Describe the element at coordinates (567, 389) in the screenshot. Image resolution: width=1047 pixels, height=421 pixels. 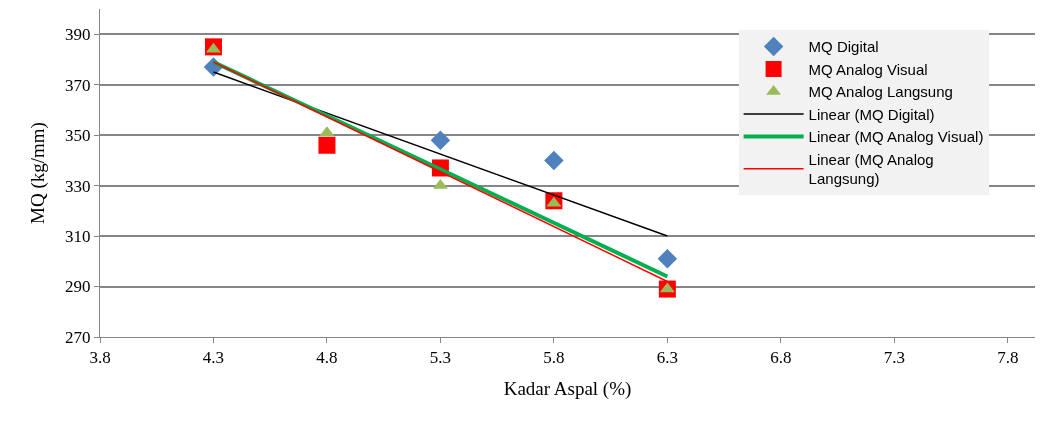
I see `x-axis-title: Kadar Aspal (%)` at that location.